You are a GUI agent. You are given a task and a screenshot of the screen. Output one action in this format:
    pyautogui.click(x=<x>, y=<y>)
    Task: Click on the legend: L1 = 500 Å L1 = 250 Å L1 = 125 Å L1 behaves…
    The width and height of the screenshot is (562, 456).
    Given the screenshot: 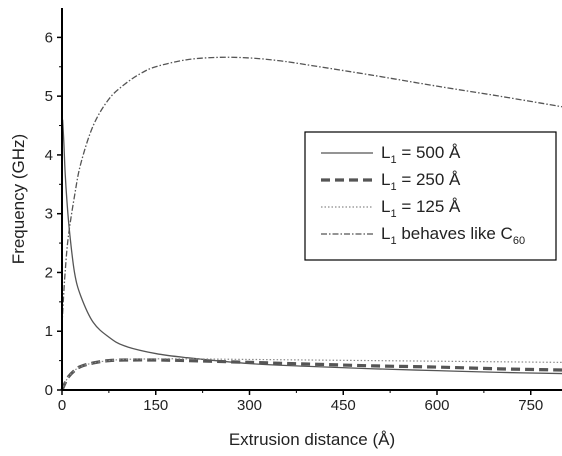 What is the action you would take?
    pyautogui.click(x=430, y=196)
    